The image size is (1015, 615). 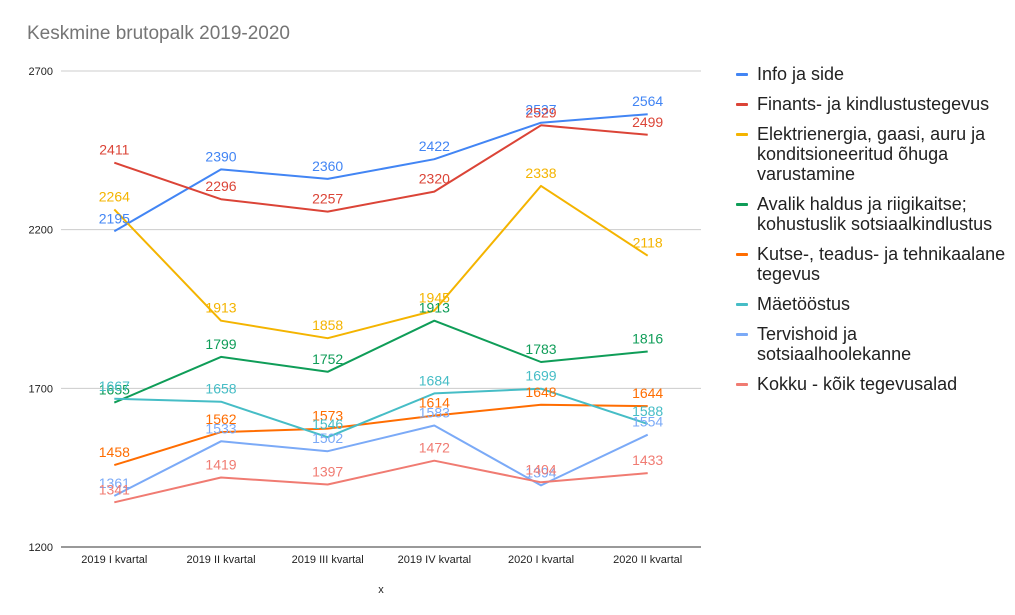 What do you see at coordinates (541, 560) in the screenshot?
I see `x-tick-label: 2020 I kvartal` at bounding box center [541, 560].